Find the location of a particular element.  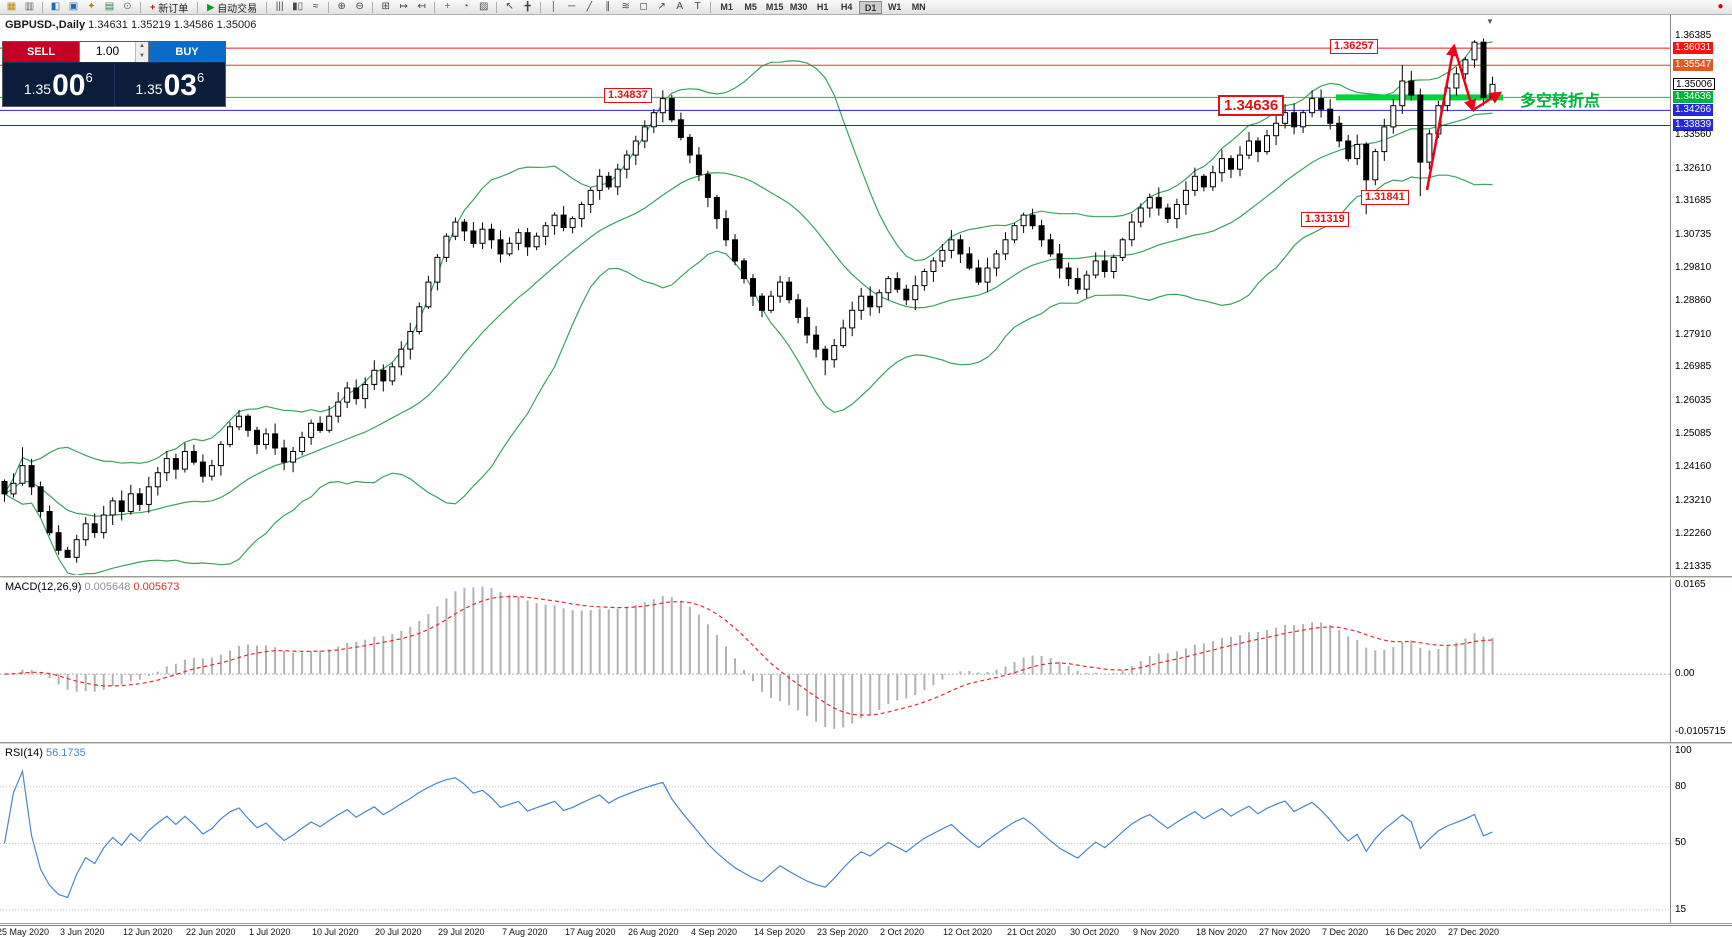

rsi-axis: 100 80 50 15 is located at coordinates (1701, 834).